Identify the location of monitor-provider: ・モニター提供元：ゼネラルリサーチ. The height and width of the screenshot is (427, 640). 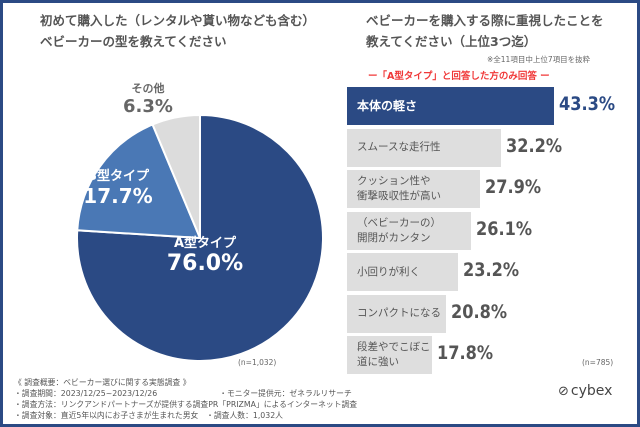
(285, 393).